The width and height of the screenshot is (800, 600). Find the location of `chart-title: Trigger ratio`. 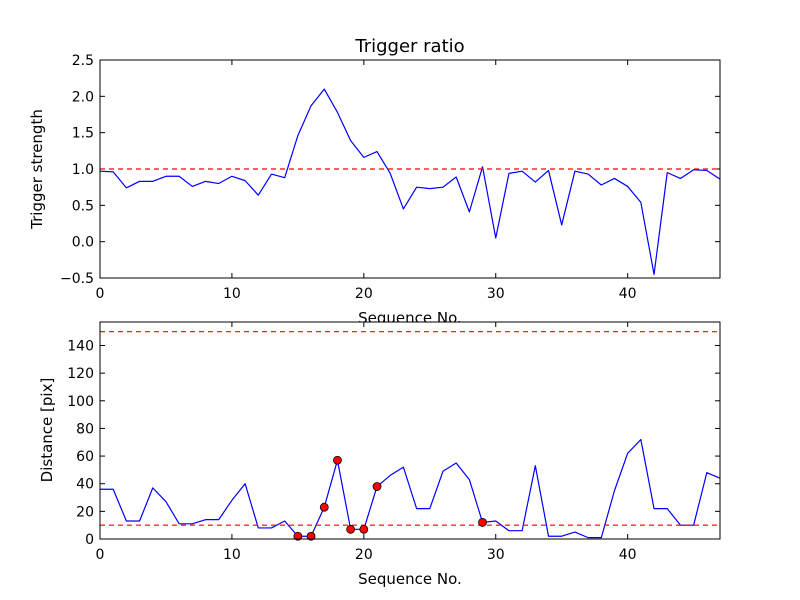

chart-title: Trigger ratio is located at coordinates (409, 46).